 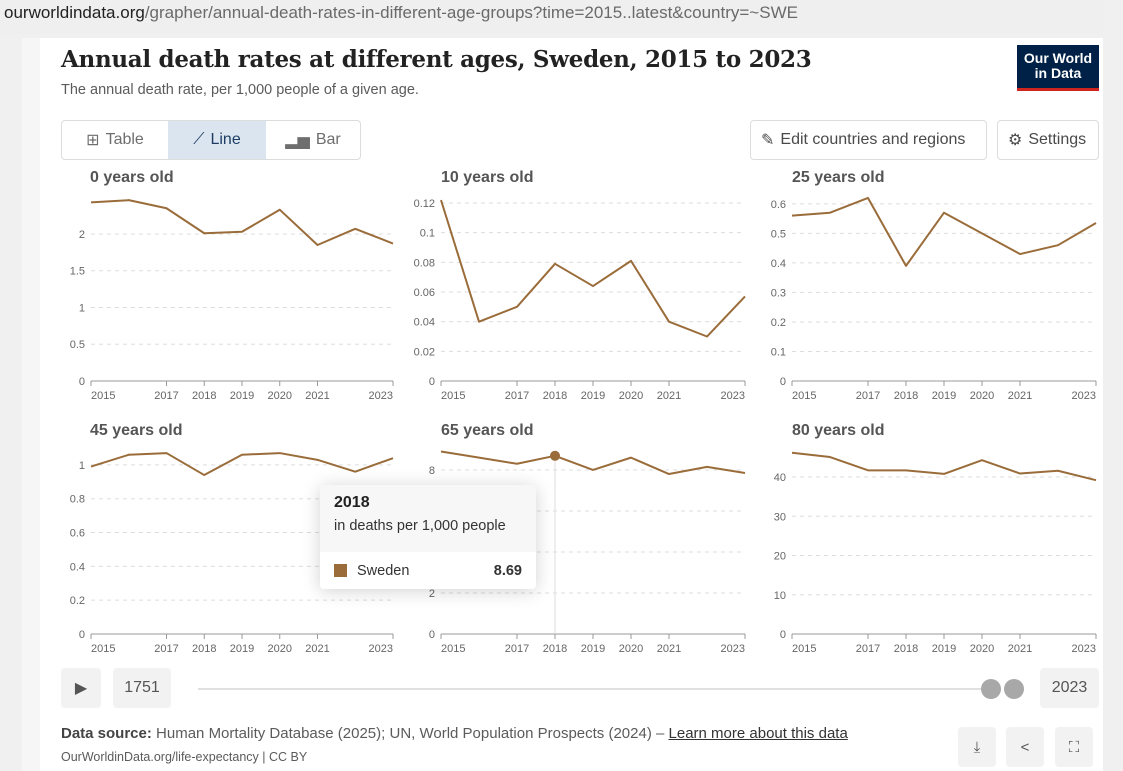 What do you see at coordinates (424, 263) in the screenshot?
I see `y-tick-label: 0.08` at bounding box center [424, 263].